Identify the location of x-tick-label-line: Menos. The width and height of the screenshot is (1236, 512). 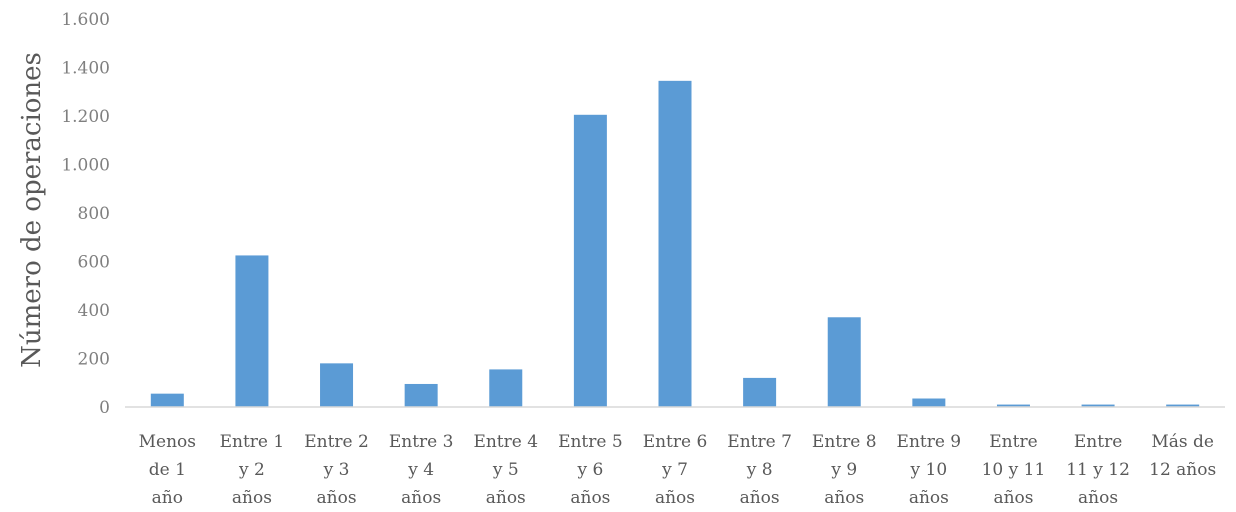
(167, 442).